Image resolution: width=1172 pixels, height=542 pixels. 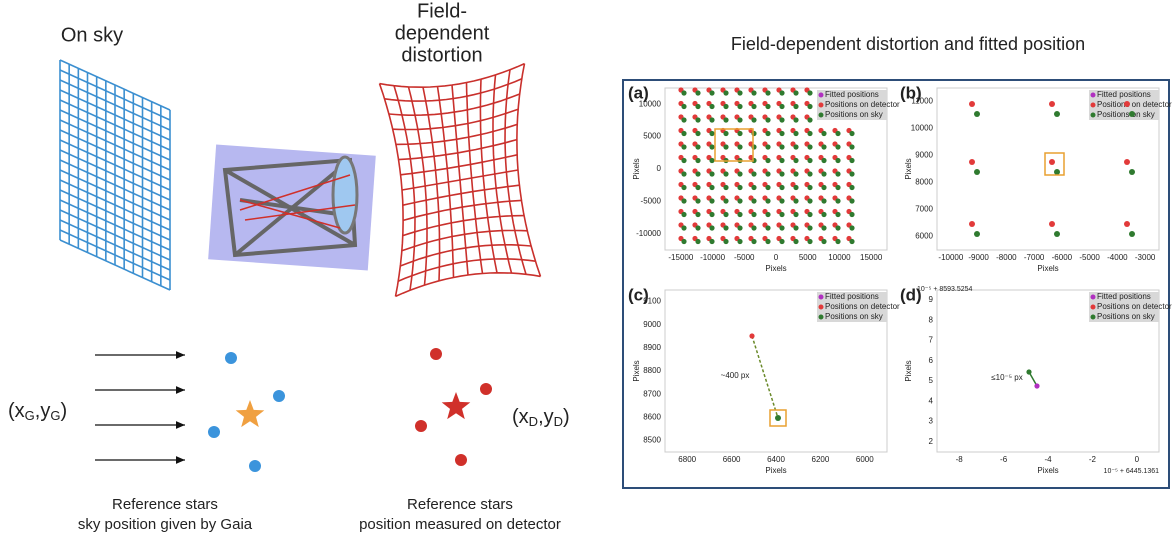 What do you see at coordinates (924, 236) in the screenshot?
I see `y-tick-label: 6000` at bounding box center [924, 236].